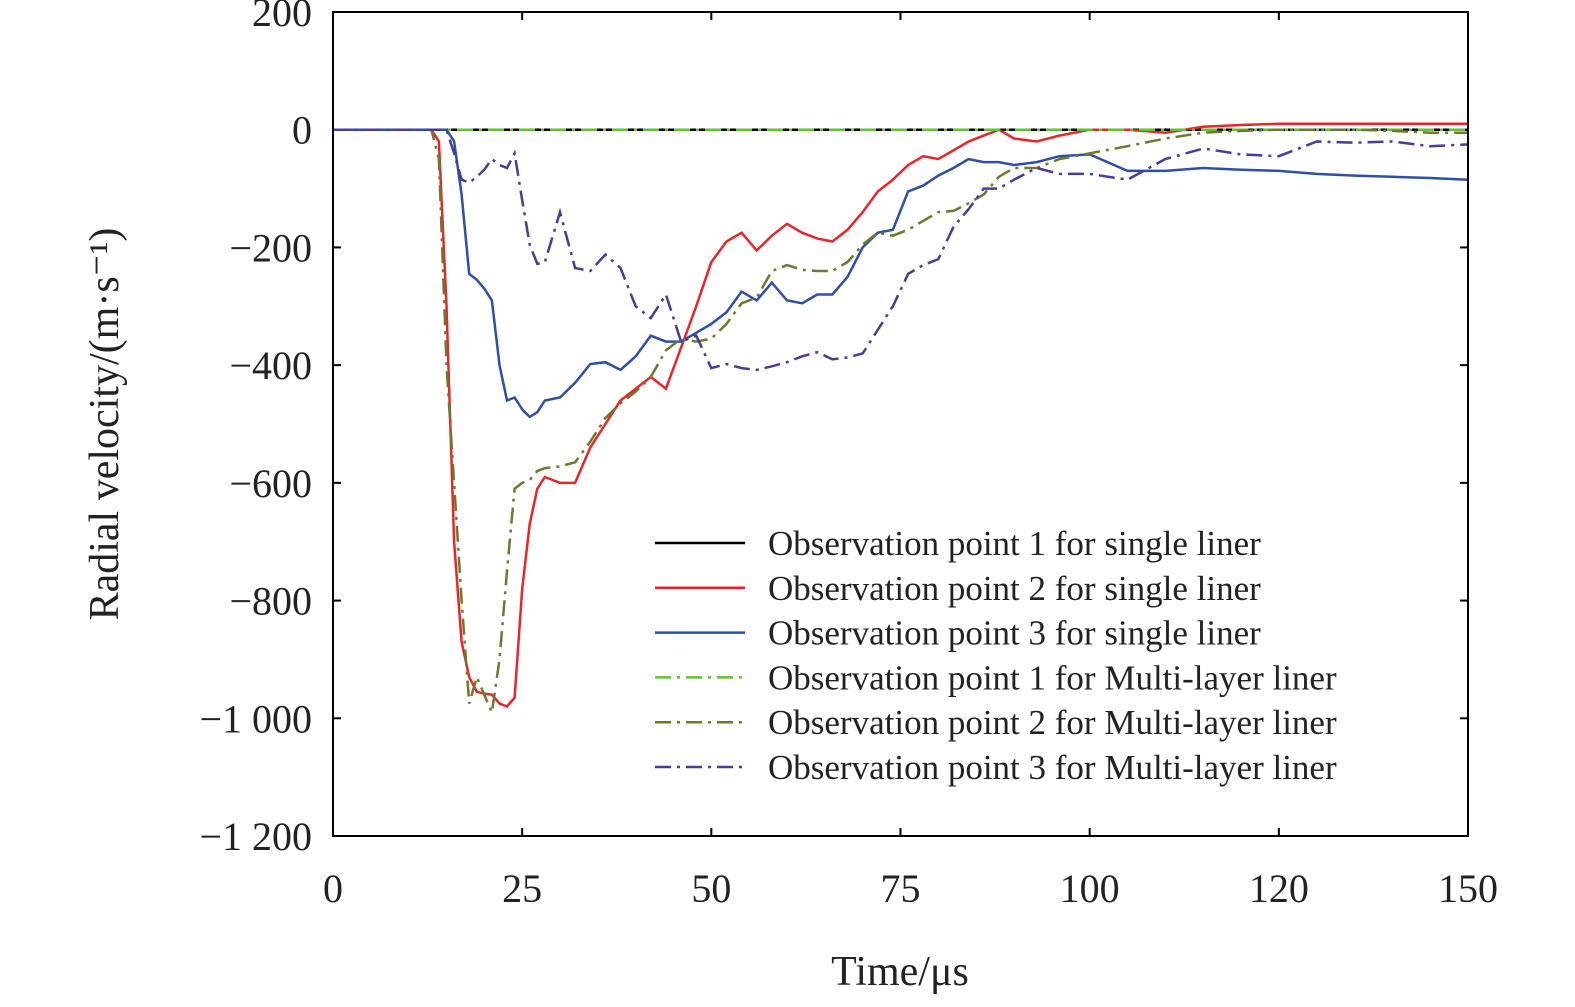 This screenshot has width=1575, height=1007. What do you see at coordinates (270, 601) in the screenshot?
I see `y-tick-label: −800` at bounding box center [270, 601].